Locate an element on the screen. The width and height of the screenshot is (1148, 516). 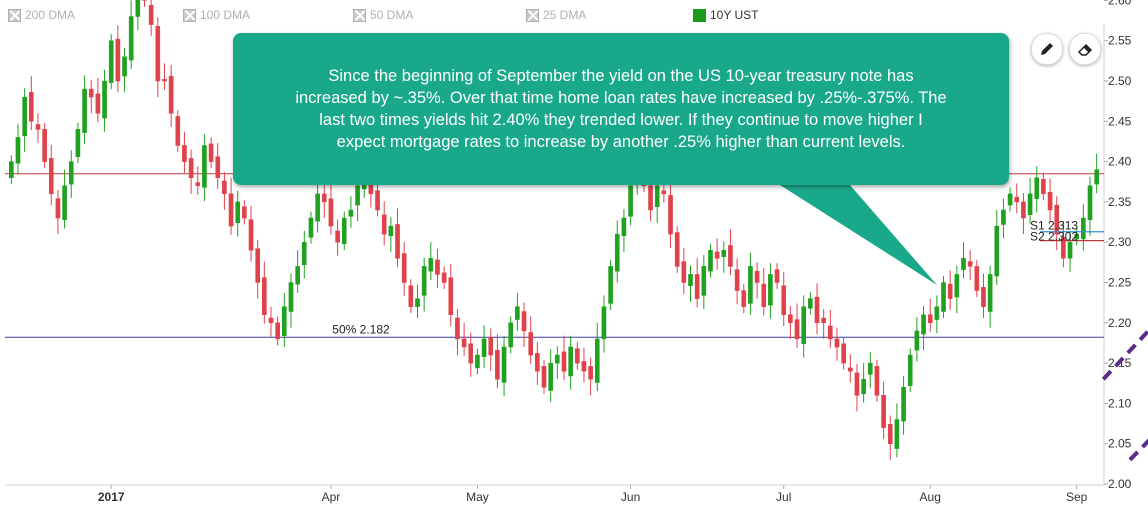
legend-10y-ust: 10Y UST is located at coordinates (725, 15).